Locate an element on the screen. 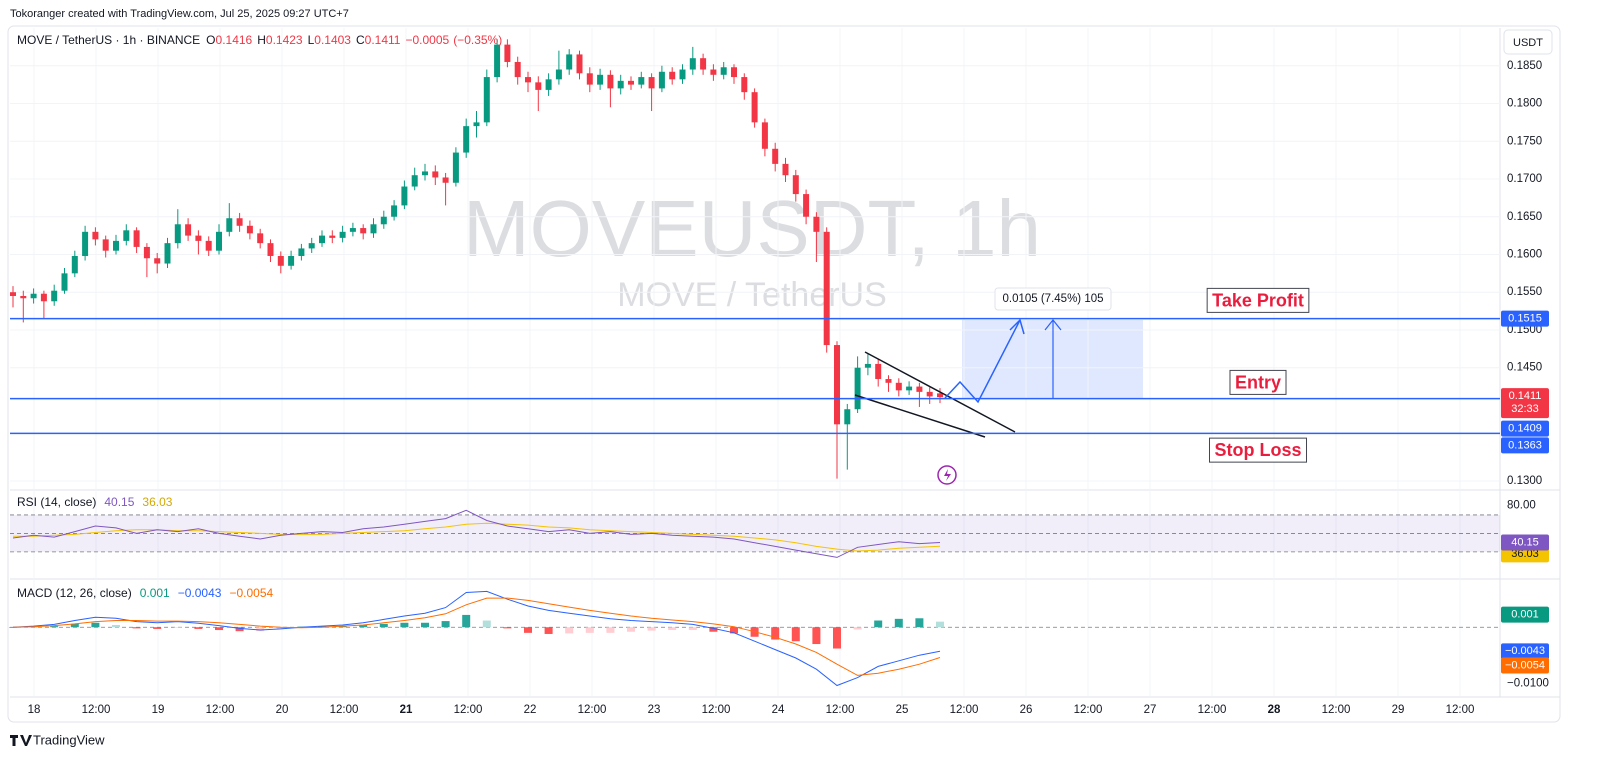 The image size is (1600, 772). arrow-head is located at coordinates (1053, 325).